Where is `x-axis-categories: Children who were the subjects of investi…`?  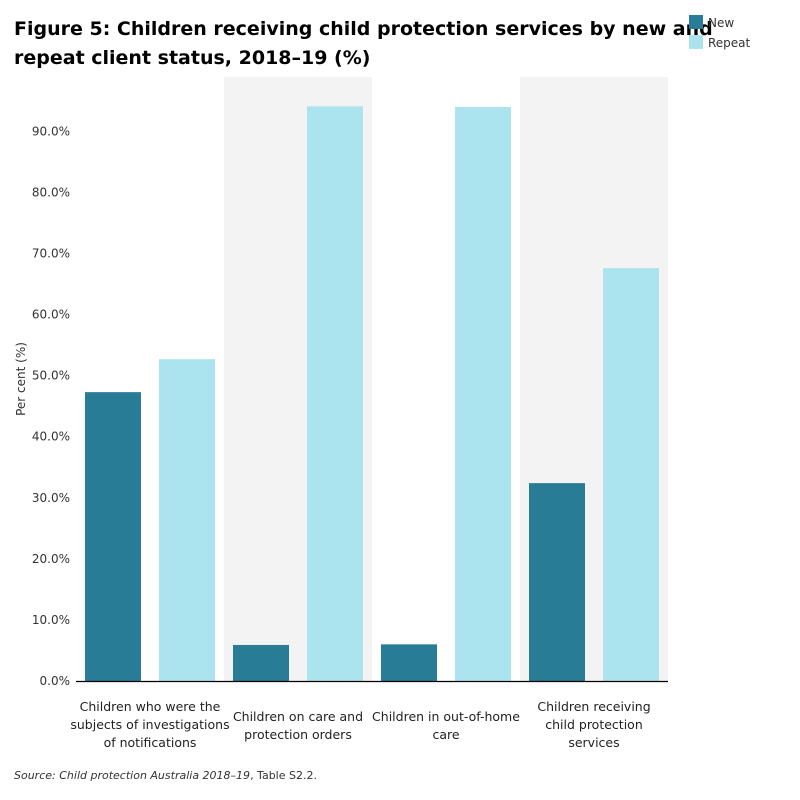 x-axis-categories: Children who were the subjects of investi… is located at coordinates (360, 724).